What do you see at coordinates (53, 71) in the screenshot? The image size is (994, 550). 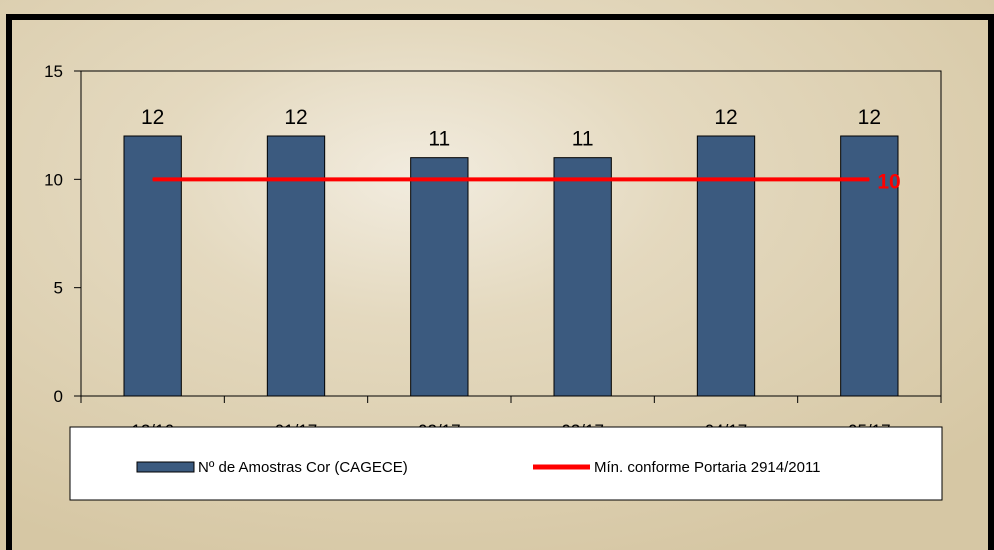 I see `y-tick-label: 15` at bounding box center [53, 71].